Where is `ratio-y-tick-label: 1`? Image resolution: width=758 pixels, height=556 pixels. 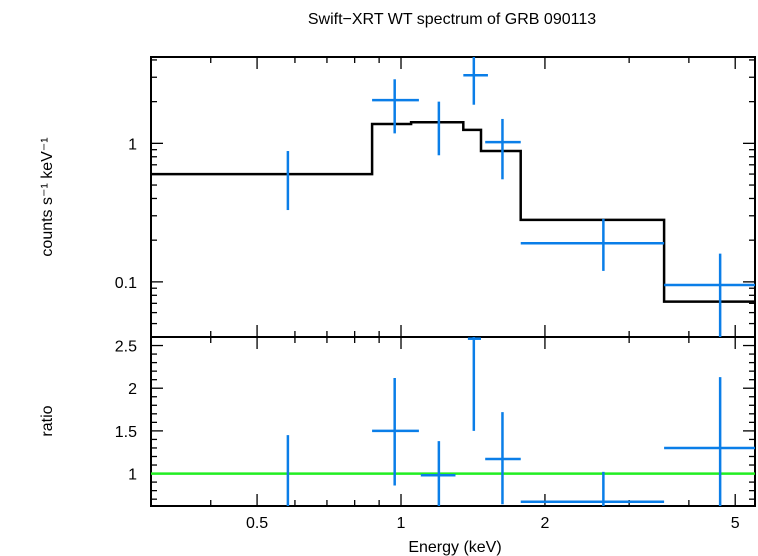
ratio-y-tick-label: 1 is located at coordinates (132, 475).